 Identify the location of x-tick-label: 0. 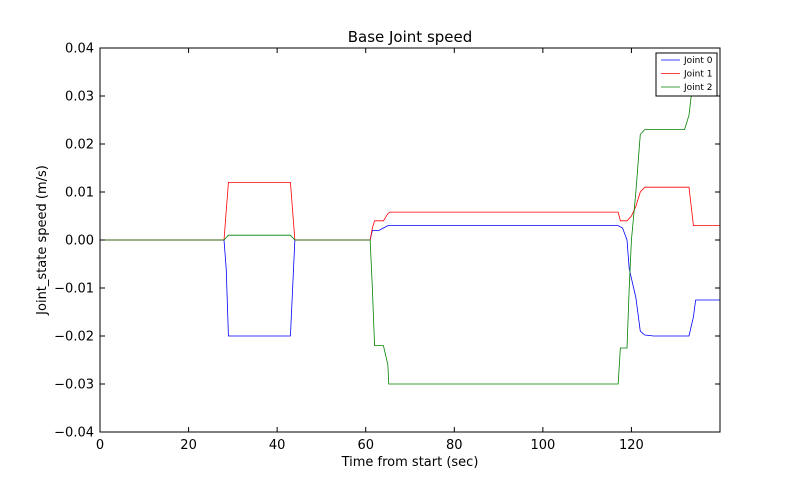
(100, 445).